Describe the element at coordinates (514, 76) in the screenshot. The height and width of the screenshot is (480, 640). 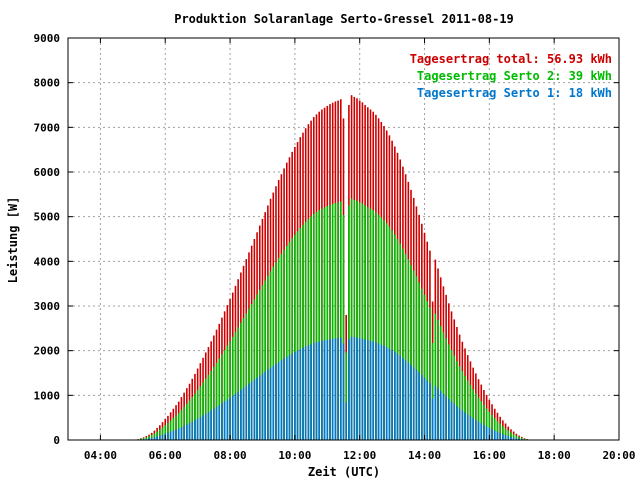
I see `legend-entry-2: Tagesertrag Serto 2: 39 kWh` at that location.